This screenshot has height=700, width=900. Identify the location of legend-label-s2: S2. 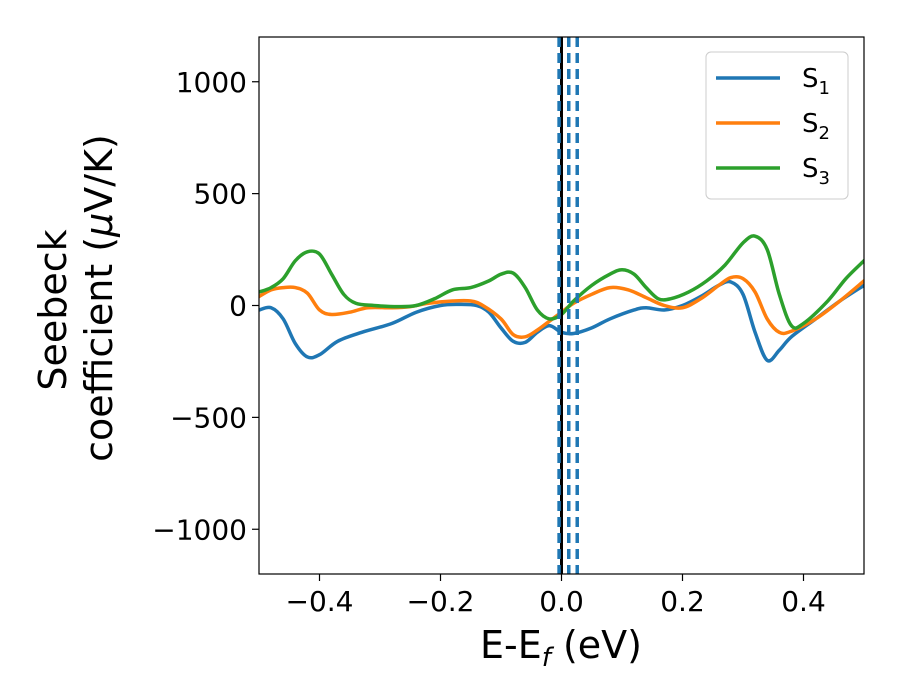
(816, 126).